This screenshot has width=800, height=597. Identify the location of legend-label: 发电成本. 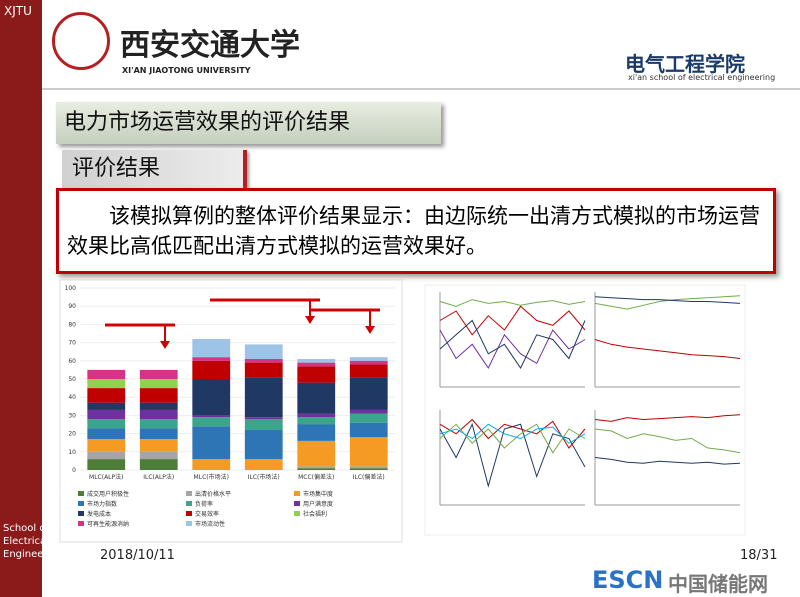
(99, 514).